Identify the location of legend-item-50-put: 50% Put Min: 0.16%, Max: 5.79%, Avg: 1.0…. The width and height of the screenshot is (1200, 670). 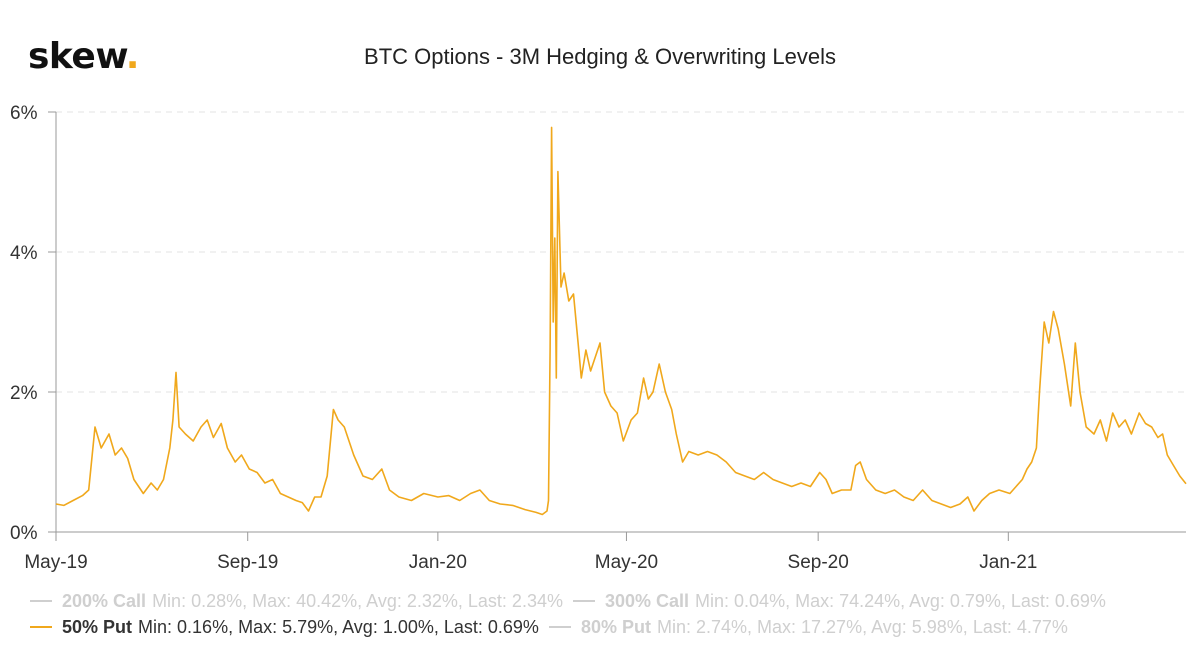
(284, 627).